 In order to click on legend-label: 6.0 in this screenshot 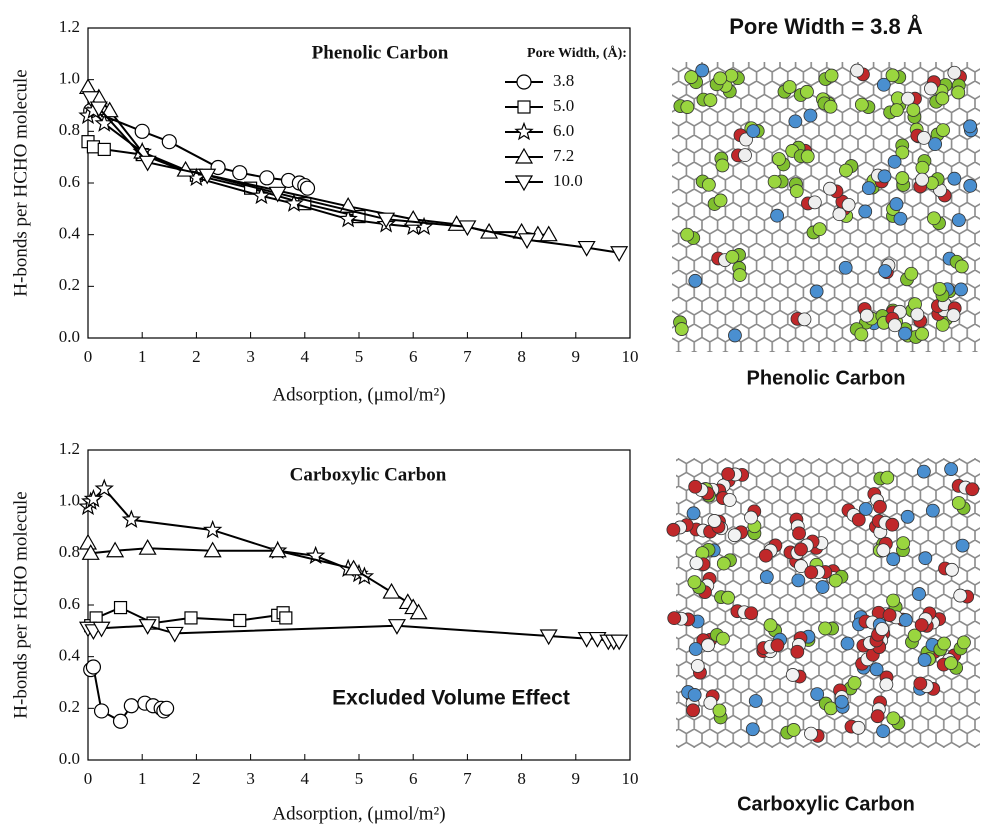, I will do `click(563, 130)`.